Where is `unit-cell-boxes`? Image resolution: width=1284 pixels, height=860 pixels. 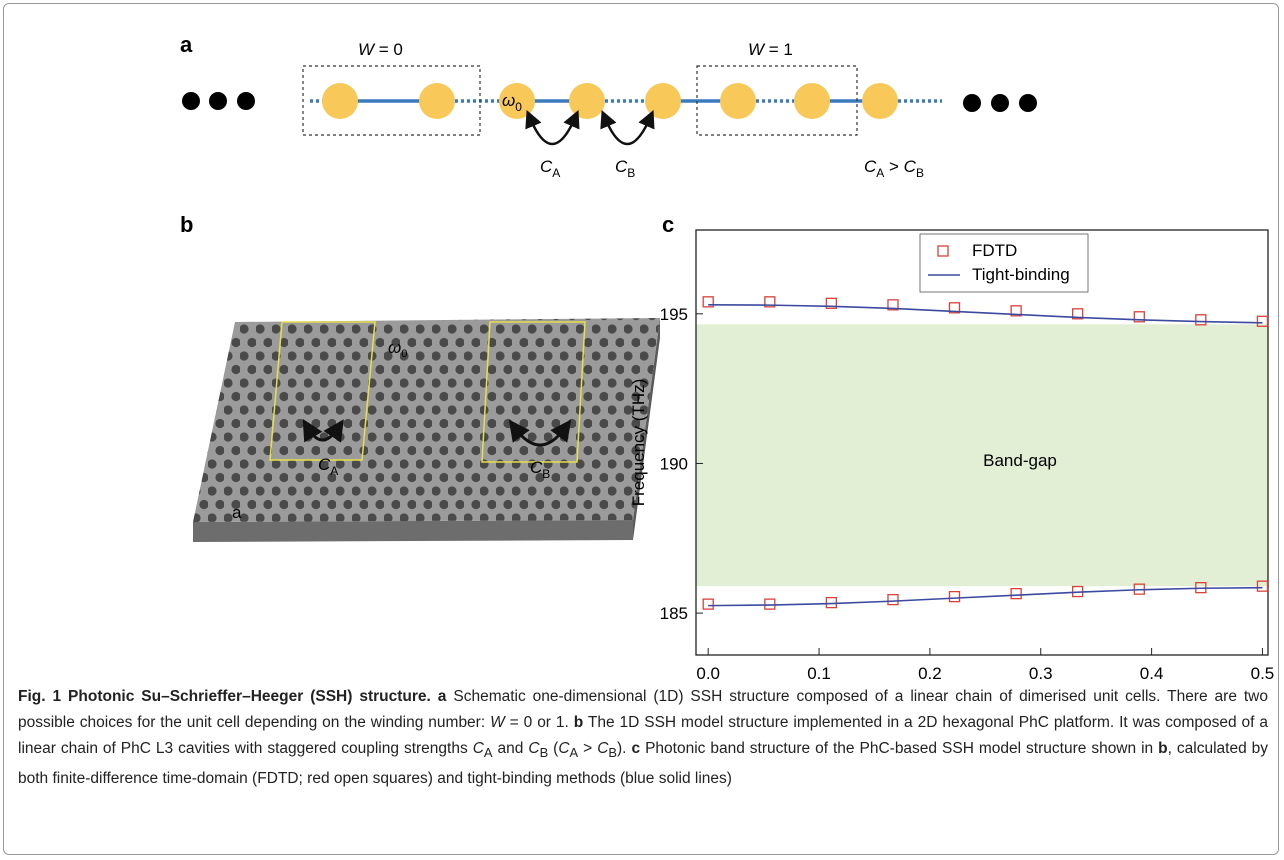 unit-cell-boxes is located at coordinates (580, 100).